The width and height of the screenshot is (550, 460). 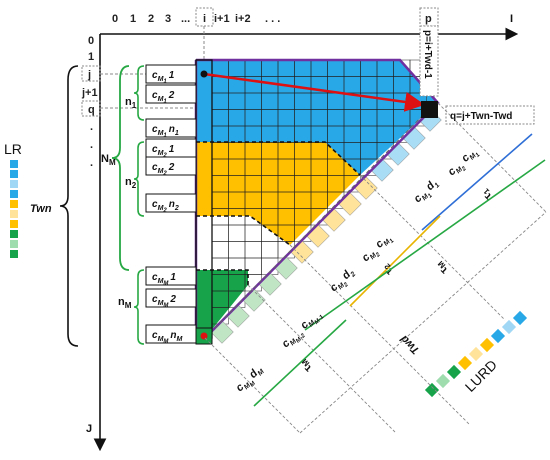 I want to click on row-labels: cM11 cM12 cM1n1 cM21 cM22 cM2n2 cMM1 cMM2 cMMnM, so click(x=171, y=204).